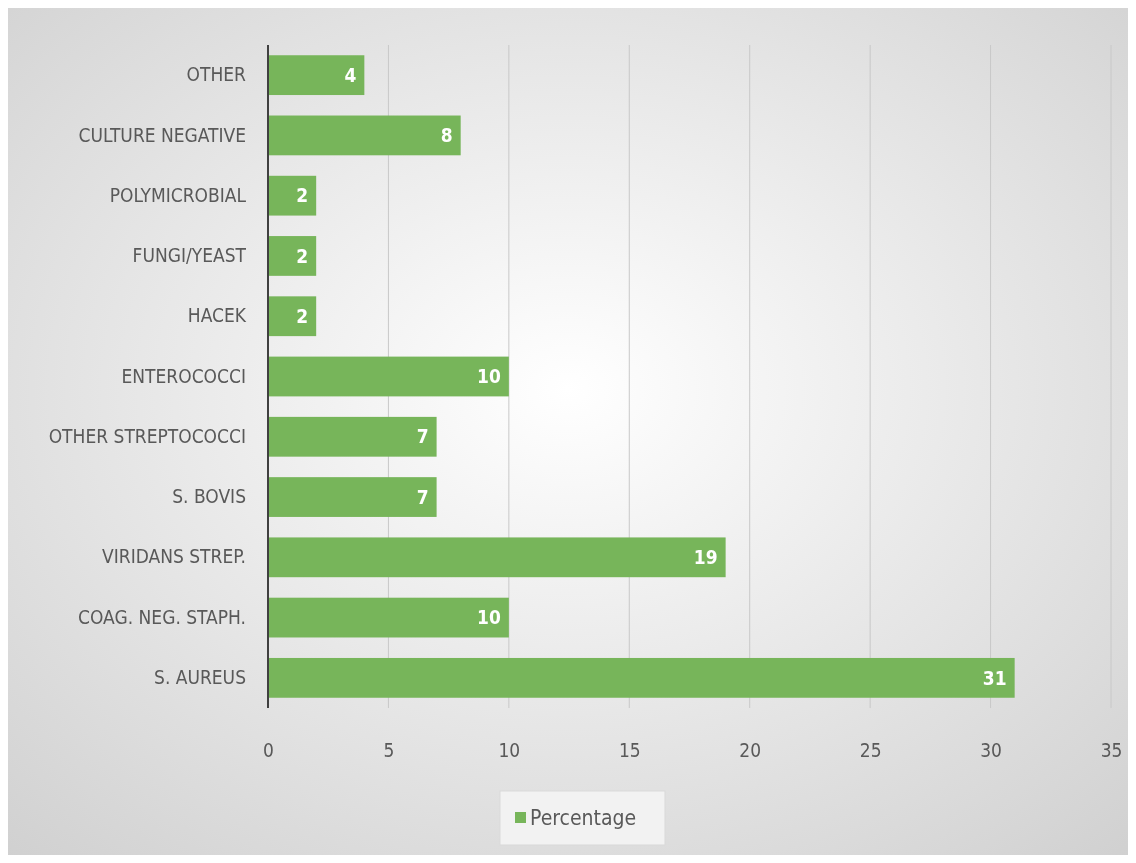 This screenshot has height=863, width=1136. Describe the element at coordinates (350, 74) in the screenshot. I see `data-label: 4` at that location.